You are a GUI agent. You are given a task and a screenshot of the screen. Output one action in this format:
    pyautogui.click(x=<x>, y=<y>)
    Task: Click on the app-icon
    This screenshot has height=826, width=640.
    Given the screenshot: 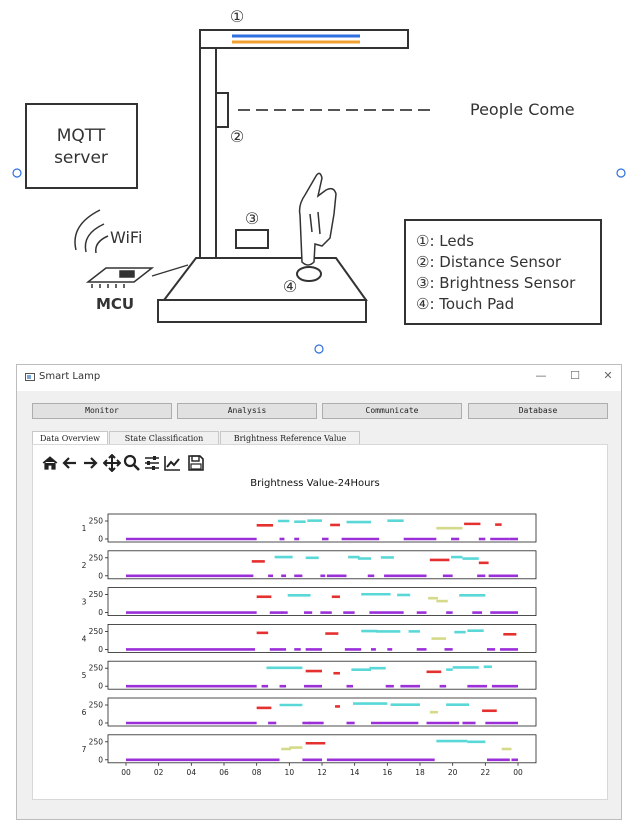 What is the action you would take?
    pyautogui.click(x=30, y=377)
    